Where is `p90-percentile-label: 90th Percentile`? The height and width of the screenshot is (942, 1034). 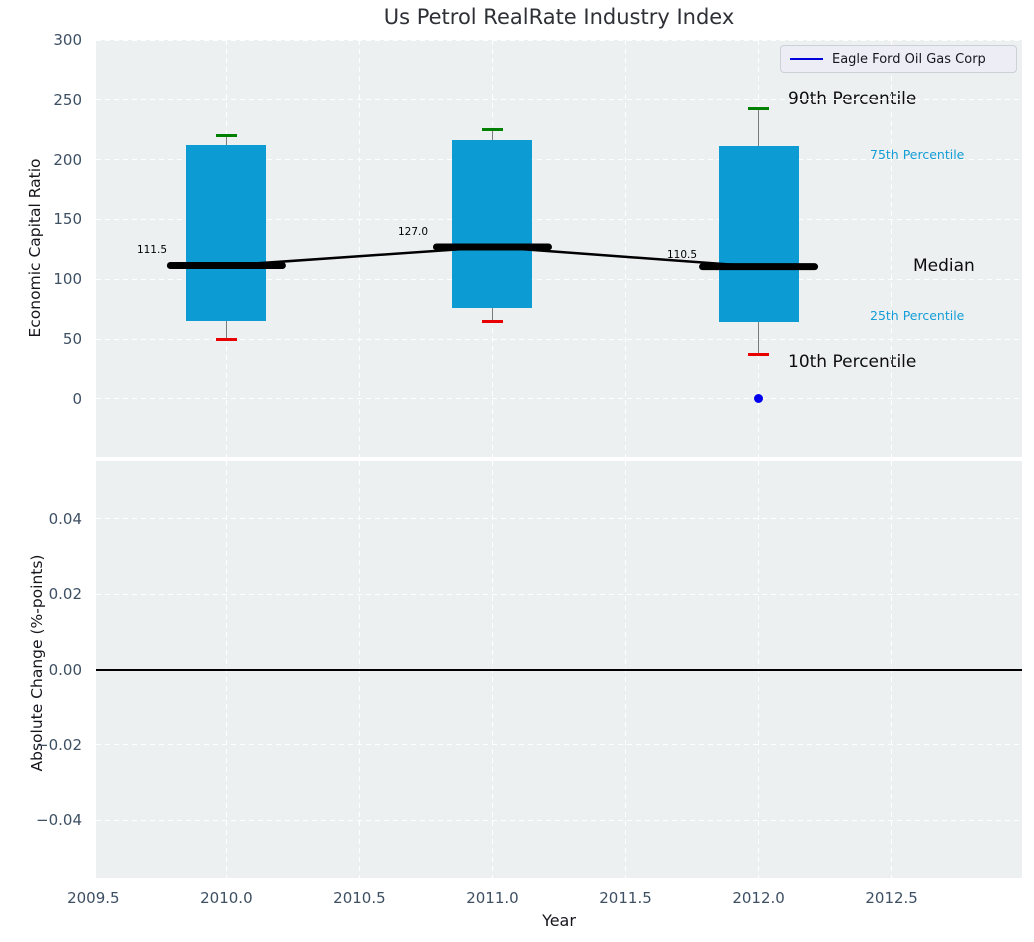 p90-percentile-label: 90th Percentile is located at coordinates (852, 99).